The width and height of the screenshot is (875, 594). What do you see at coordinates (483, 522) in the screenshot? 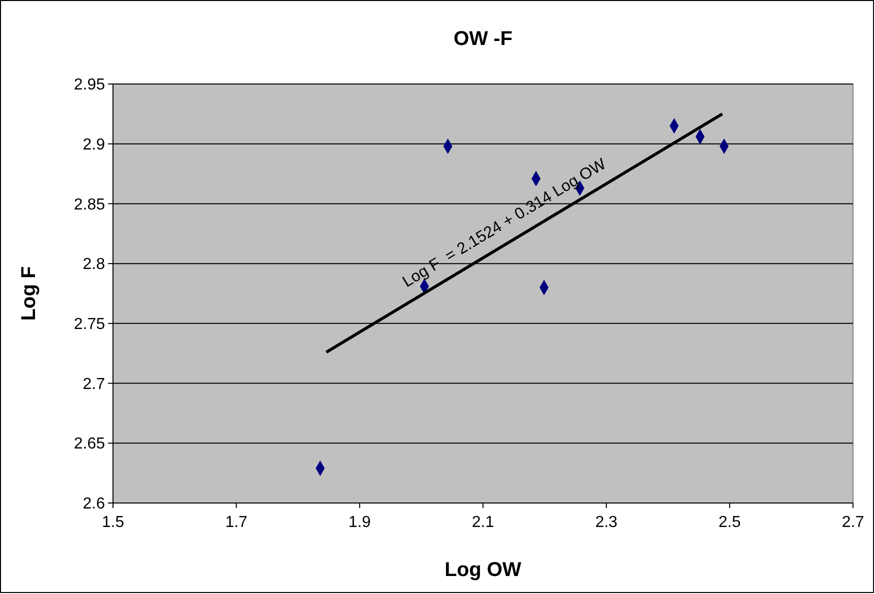
I see `x-tick-label: 2.1` at bounding box center [483, 522].